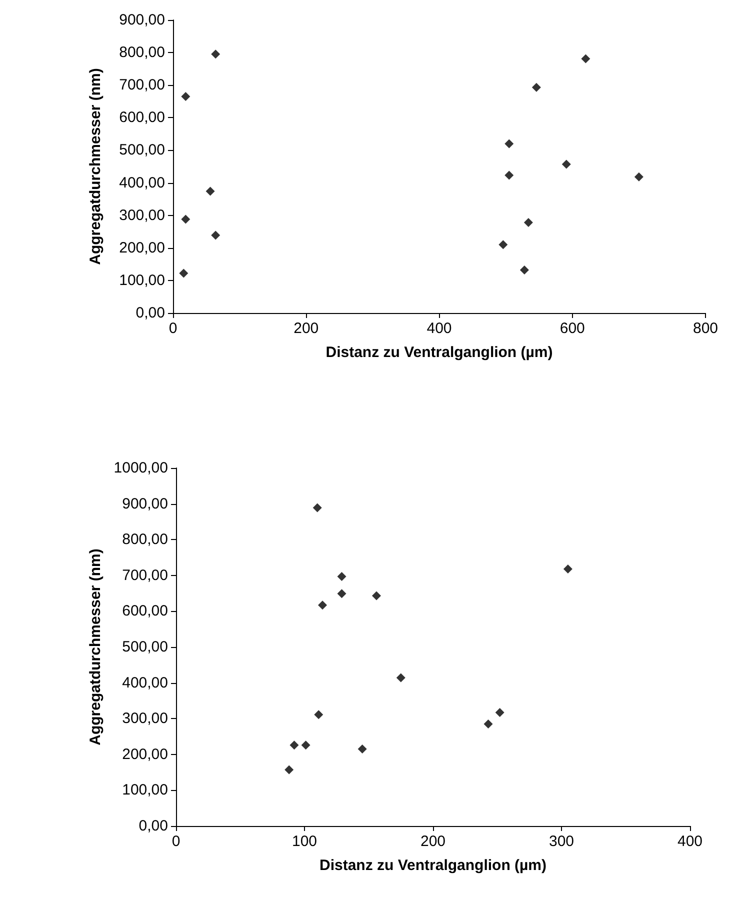  What do you see at coordinates (705, 328) in the screenshot?
I see `x-tick-label: 800` at bounding box center [705, 328].